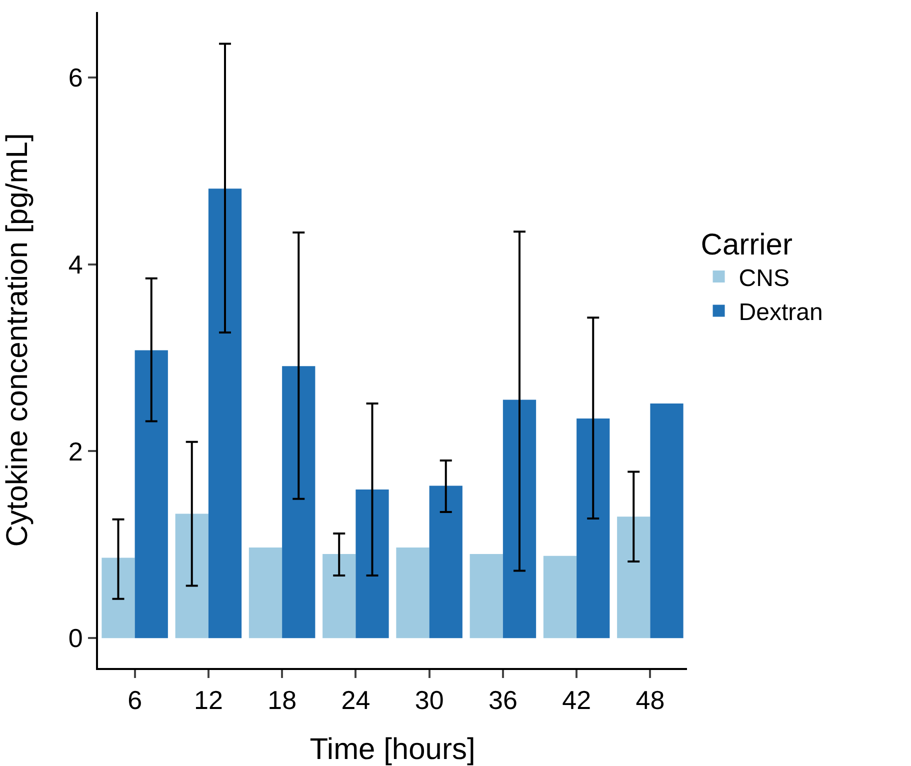 The image size is (911, 766). Describe the element at coordinates (393, 749) in the screenshot. I see `x-axis-title: Time [hours]` at that location.